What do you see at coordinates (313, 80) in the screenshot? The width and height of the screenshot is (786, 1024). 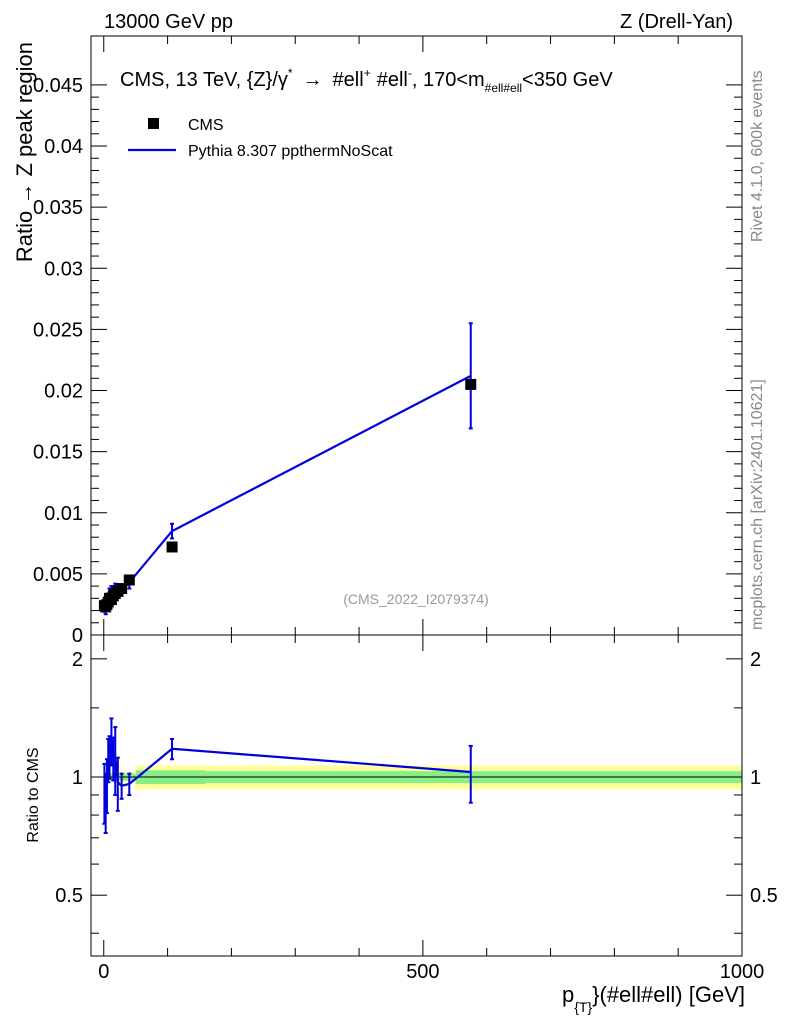 I see `title-arrow: →` at bounding box center [313, 80].